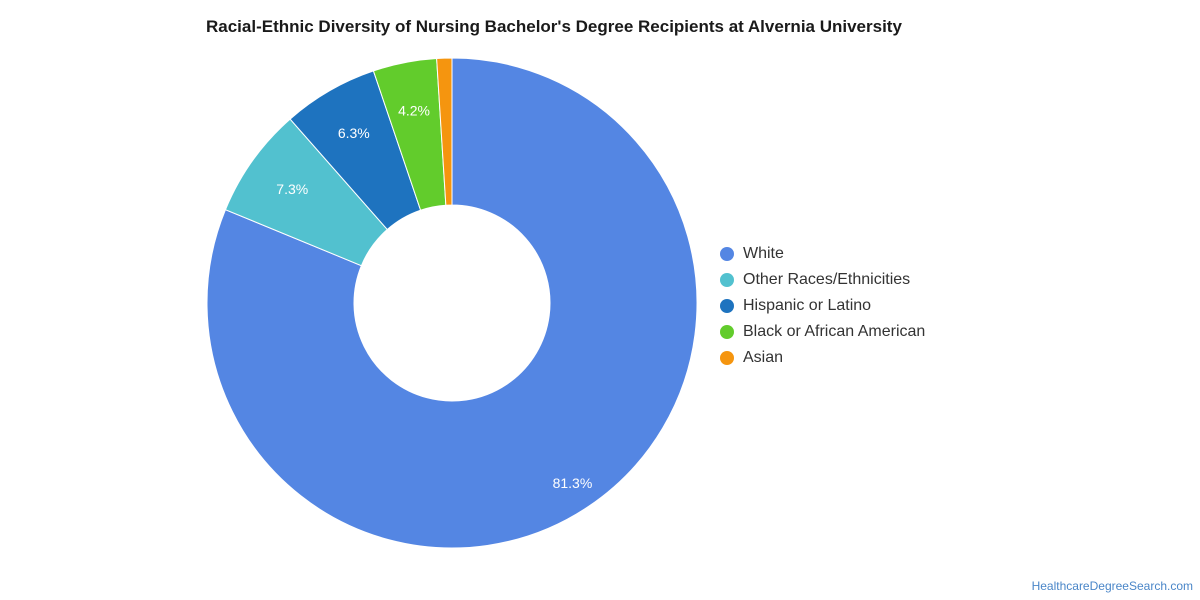  I want to click on slice-label-hispanic-or-latino: 6.3%, so click(354, 133).